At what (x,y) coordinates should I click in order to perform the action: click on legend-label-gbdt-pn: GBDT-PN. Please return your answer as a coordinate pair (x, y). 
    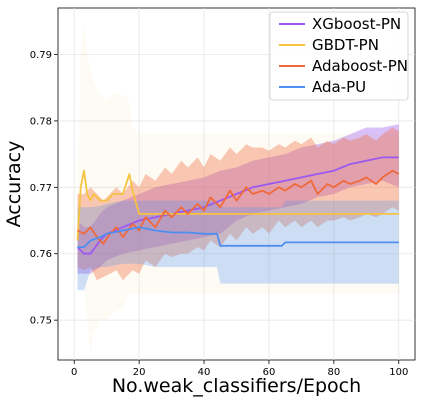
    Looking at the image, I should click on (345, 45).